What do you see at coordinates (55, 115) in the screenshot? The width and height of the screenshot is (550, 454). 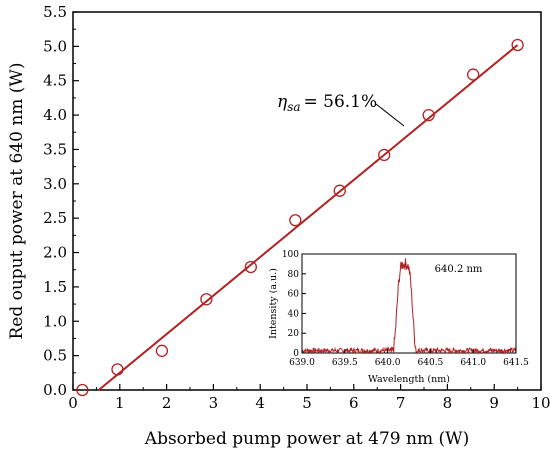 I see `y-tick-label: 4.0` at bounding box center [55, 115].